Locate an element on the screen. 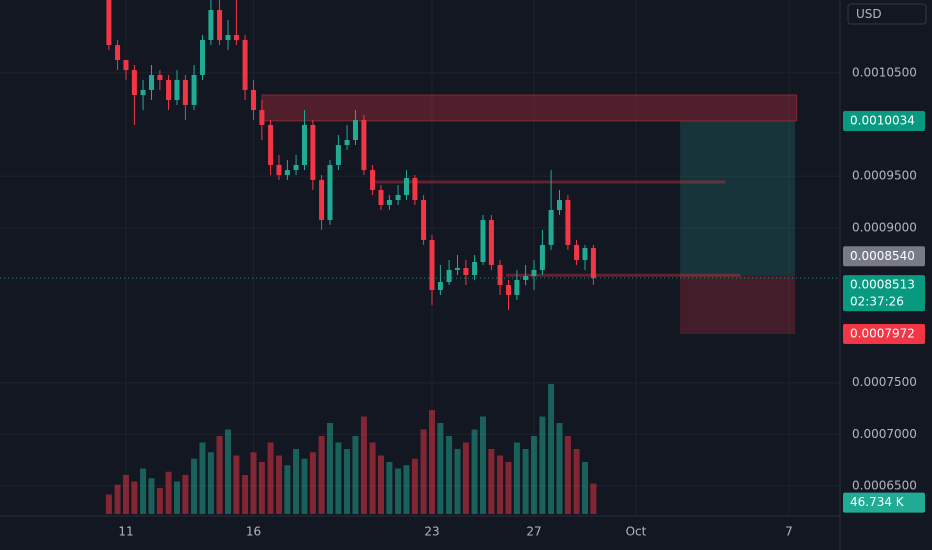 The width and height of the screenshot is (932, 550). x-tick-label: 7 is located at coordinates (789, 532).